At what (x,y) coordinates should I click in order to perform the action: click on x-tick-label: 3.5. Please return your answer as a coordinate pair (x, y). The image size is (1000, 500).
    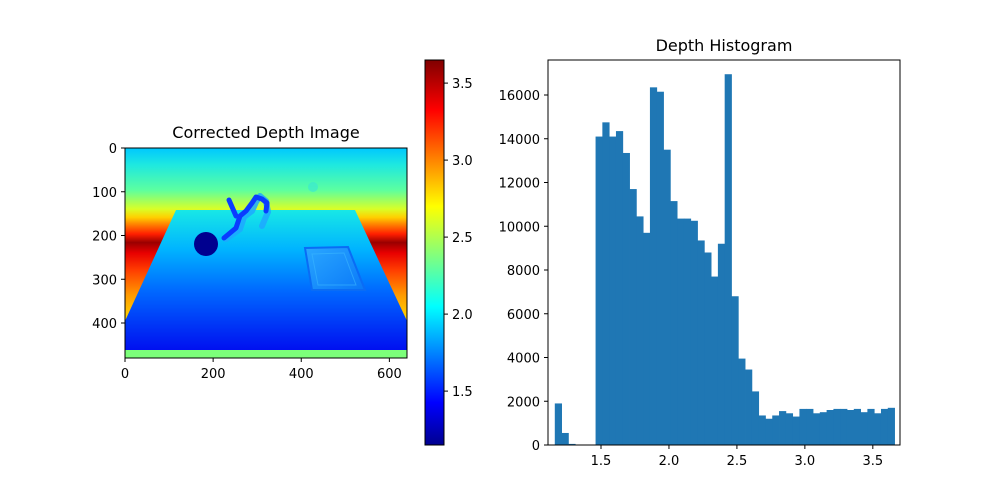
    Looking at the image, I should click on (872, 461).